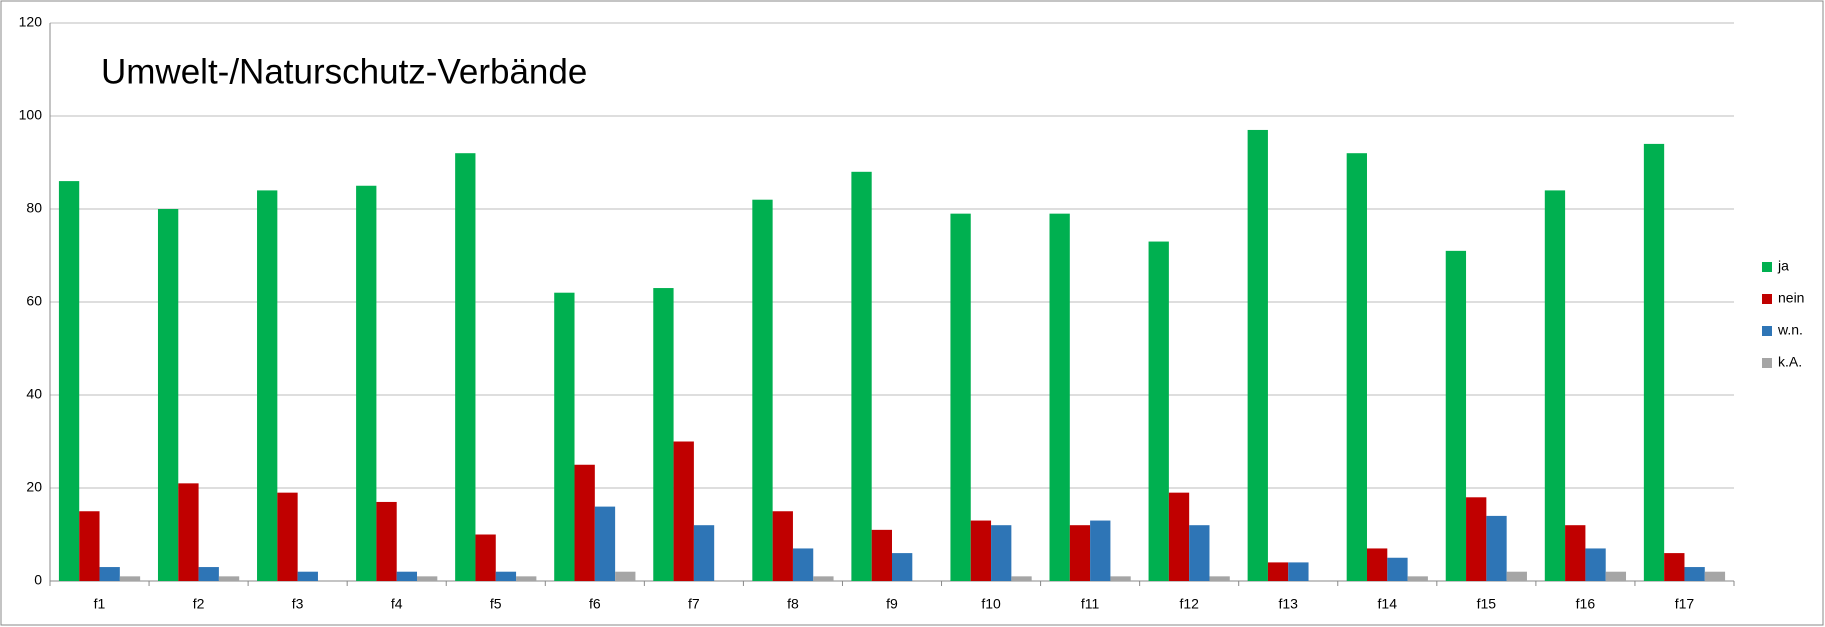 The height and width of the screenshot is (627, 1825). I want to click on y-tick-label: 60, so click(34, 301).